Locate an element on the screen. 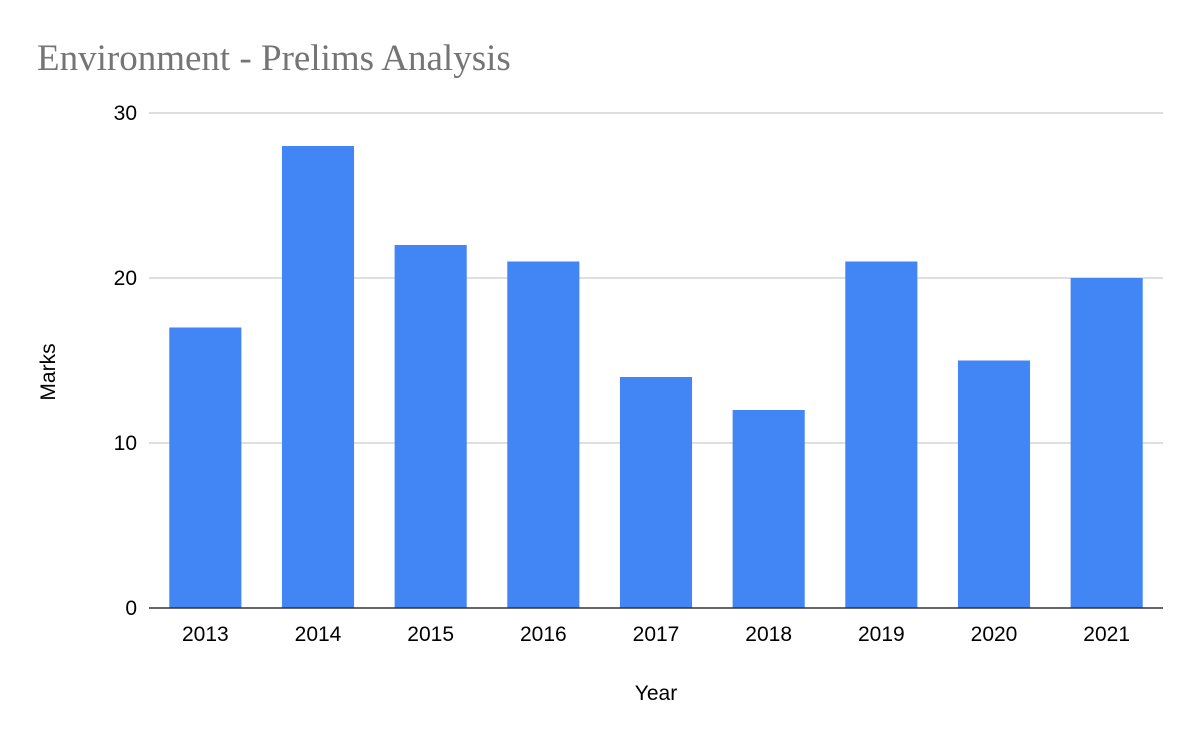 The width and height of the screenshot is (1200, 742). x-tick-label: 2018 is located at coordinates (768, 634).